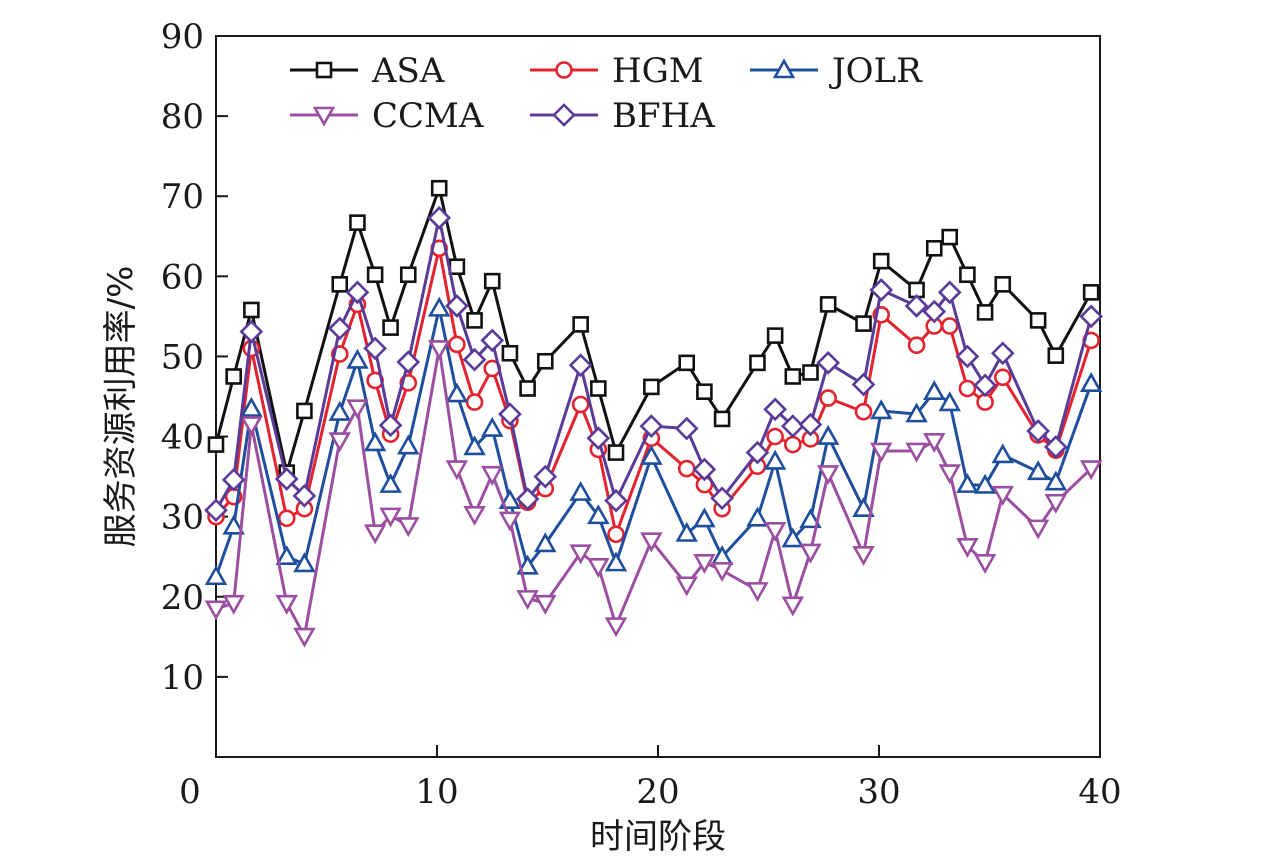 The width and height of the screenshot is (1276, 865). Describe the element at coordinates (367, 71) in the screenshot. I see `legend-item-asa: ASA` at that location.